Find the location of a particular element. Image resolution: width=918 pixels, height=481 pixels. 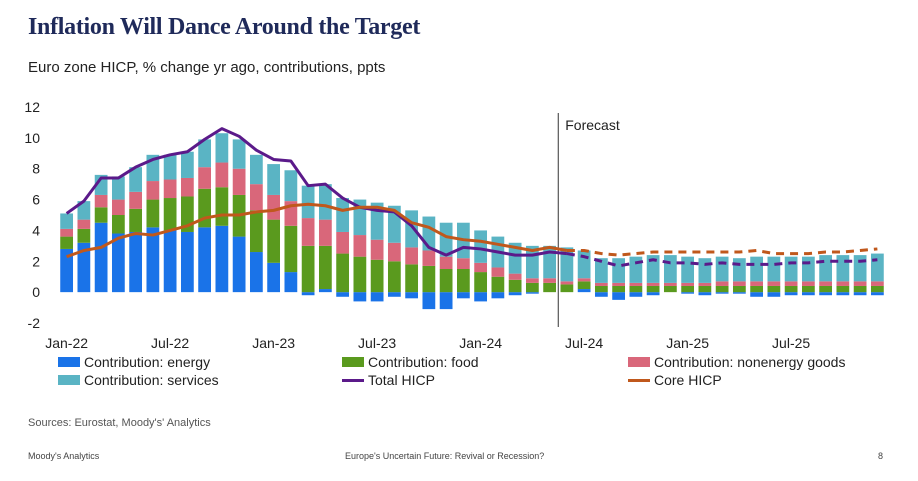

legend-swatch-energy is located at coordinates (69, 362).